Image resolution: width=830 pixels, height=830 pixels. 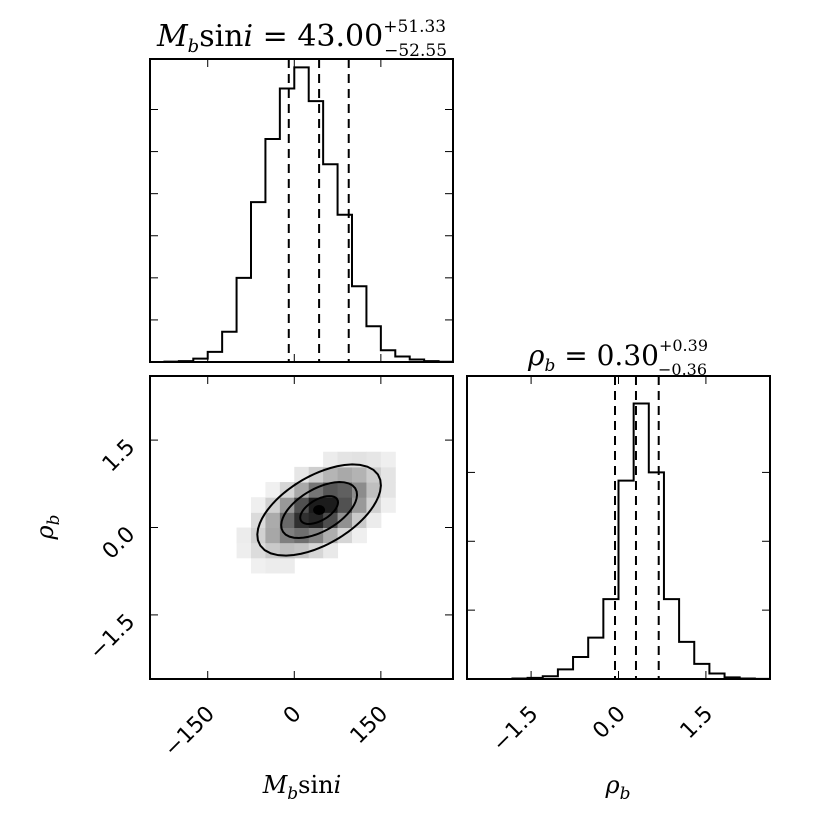 I want to click on hist1-step-line, so click(x=301, y=214).